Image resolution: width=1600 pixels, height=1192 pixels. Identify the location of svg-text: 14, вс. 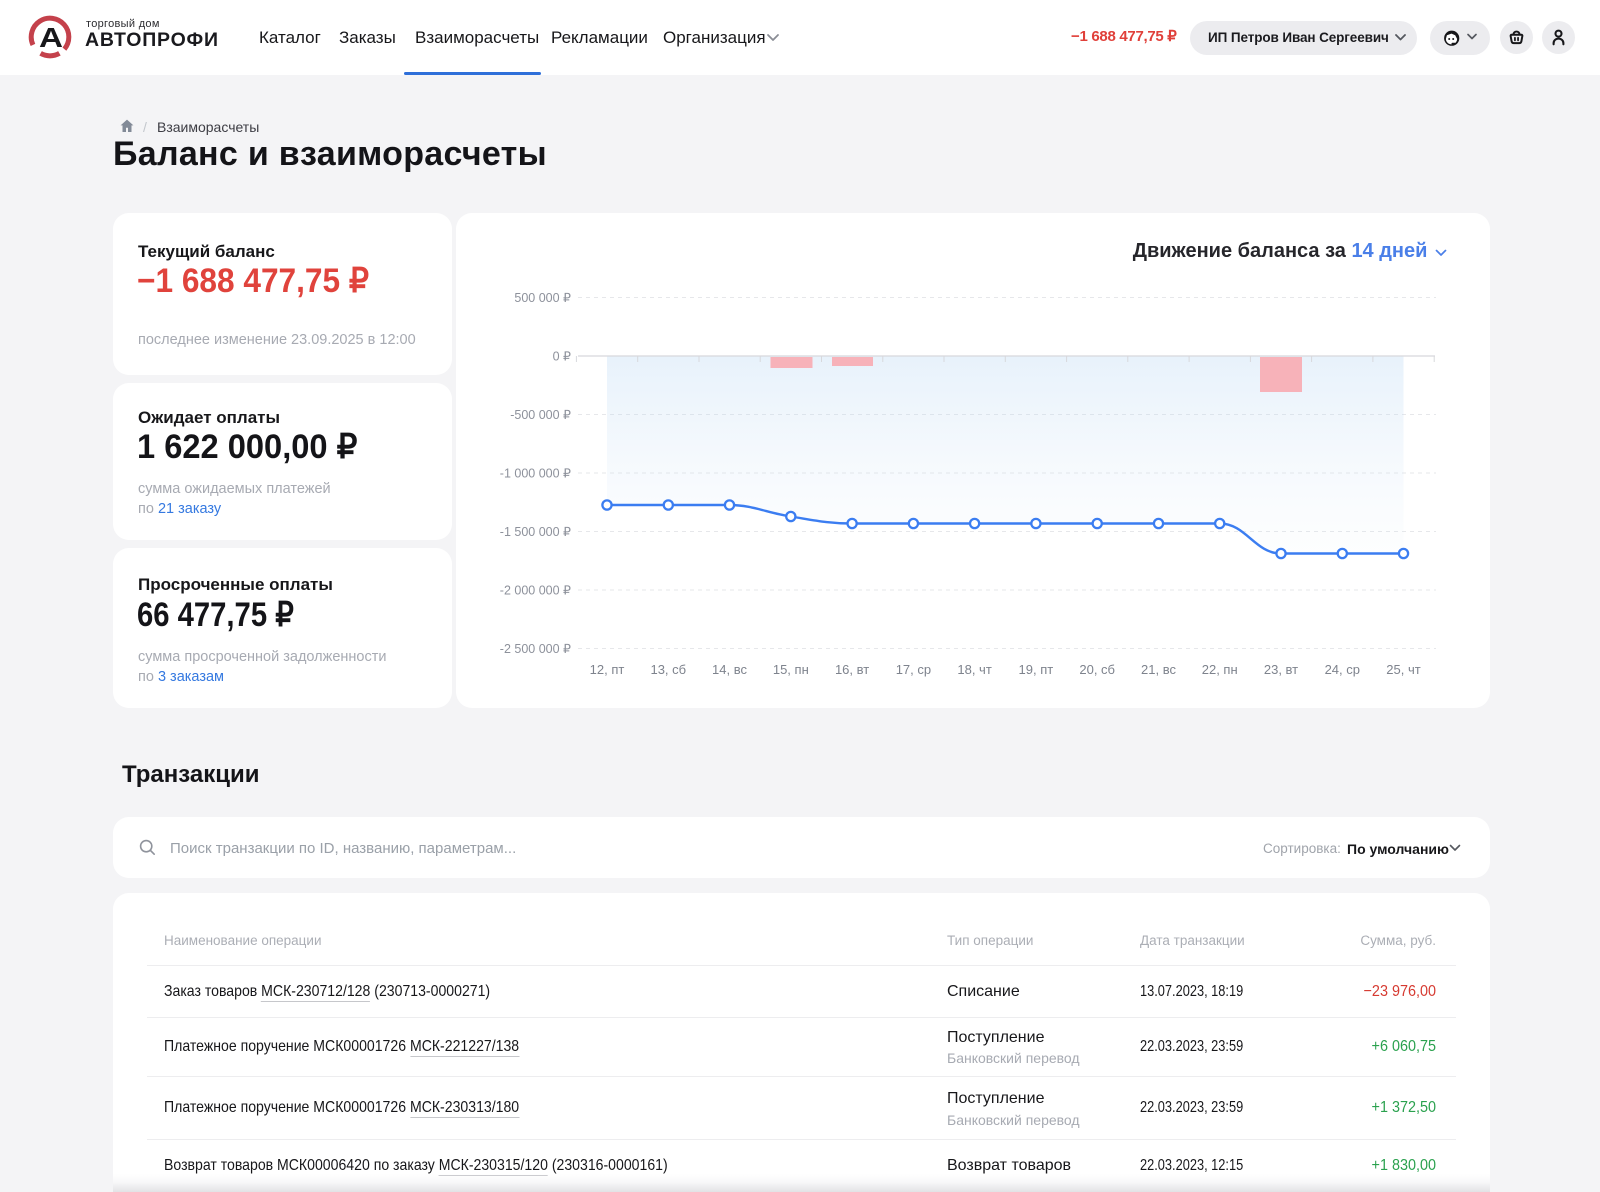
(729, 669).